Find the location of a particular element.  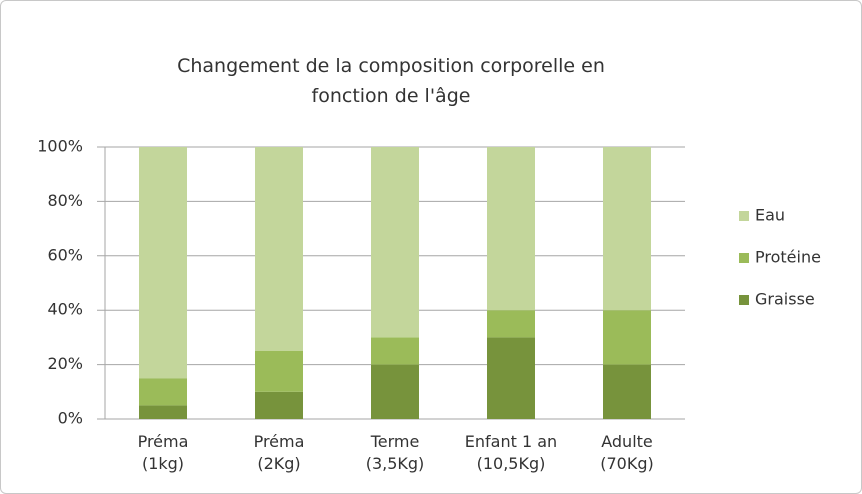

x-tick-label: Adulte (70Kg) is located at coordinates (627, 452).